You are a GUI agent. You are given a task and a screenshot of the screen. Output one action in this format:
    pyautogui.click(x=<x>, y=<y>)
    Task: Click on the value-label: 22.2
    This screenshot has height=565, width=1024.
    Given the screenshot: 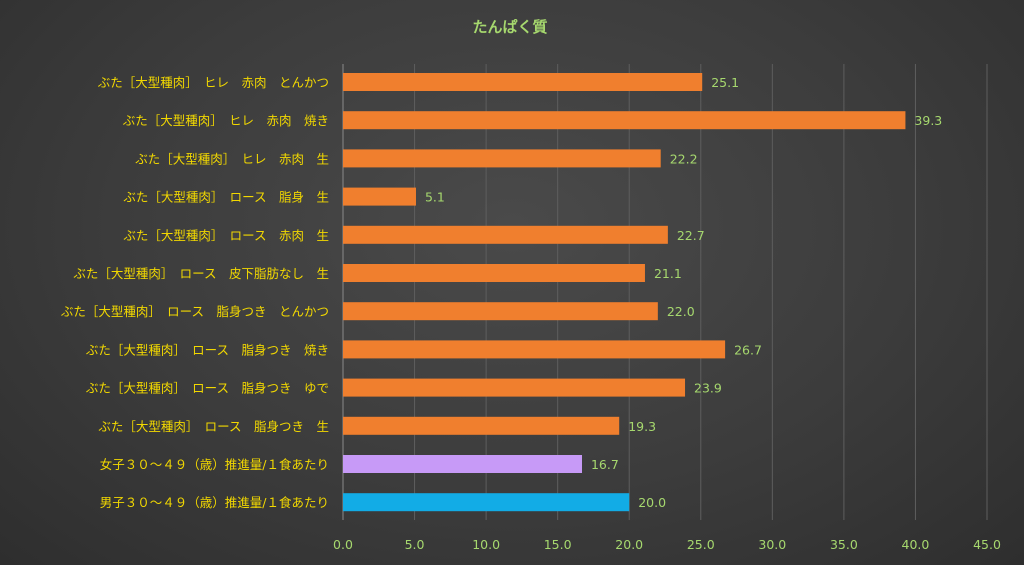 What is the action you would take?
    pyautogui.click(x=684, y=158)
    